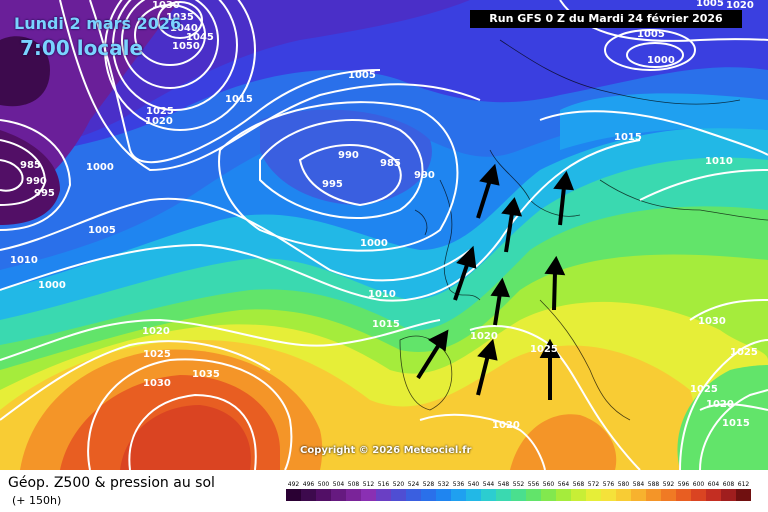 The width and height of the screenshot is (768, 512). I want to click on legend-tick-label: 532, so click(444, 484).